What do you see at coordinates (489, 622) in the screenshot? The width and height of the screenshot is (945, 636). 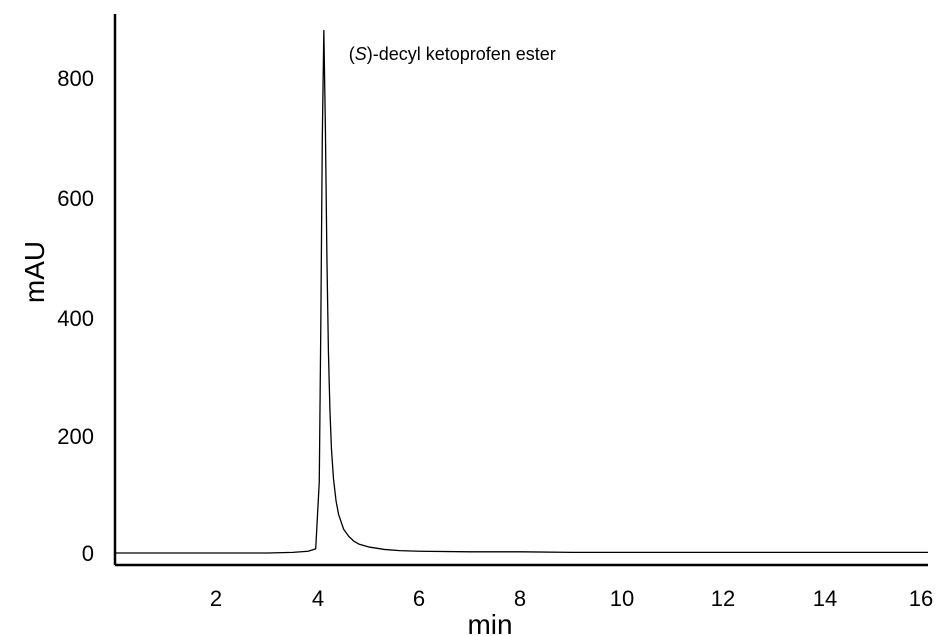 I see `x-axis-title: min` at bounding box center [489, 622].